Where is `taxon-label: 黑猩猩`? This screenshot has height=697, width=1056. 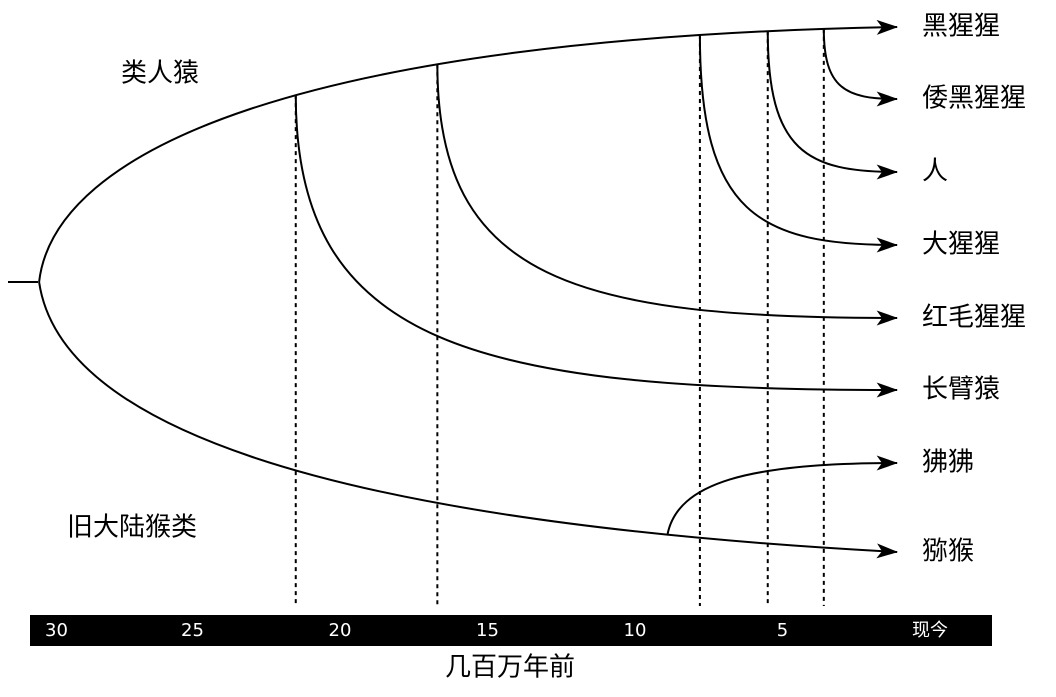
taxon-label: 黑猩猩 is located at coordinates (961, 27).